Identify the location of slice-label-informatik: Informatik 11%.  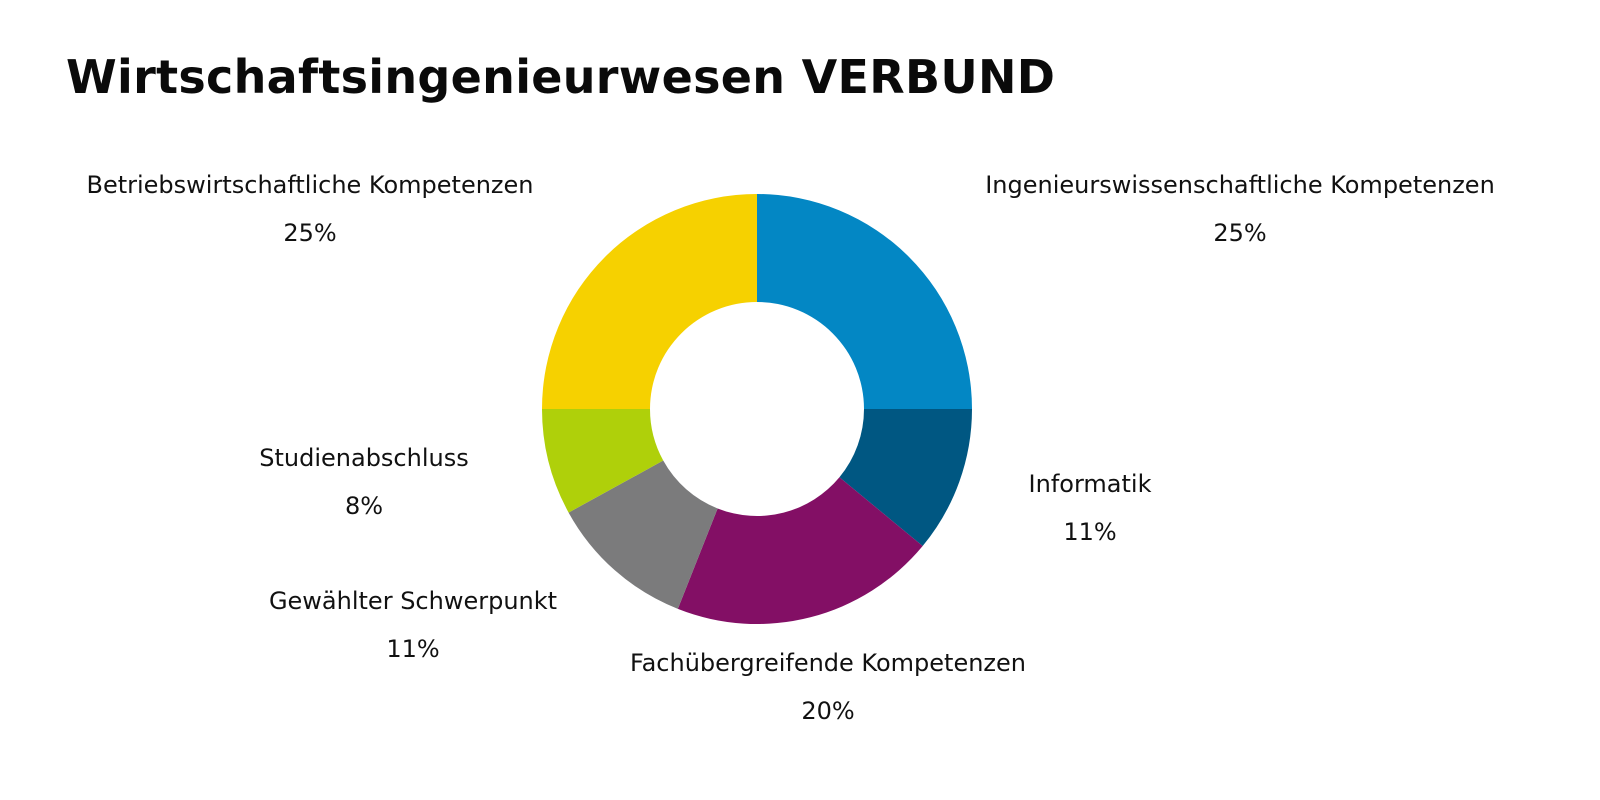
(1090, 508).